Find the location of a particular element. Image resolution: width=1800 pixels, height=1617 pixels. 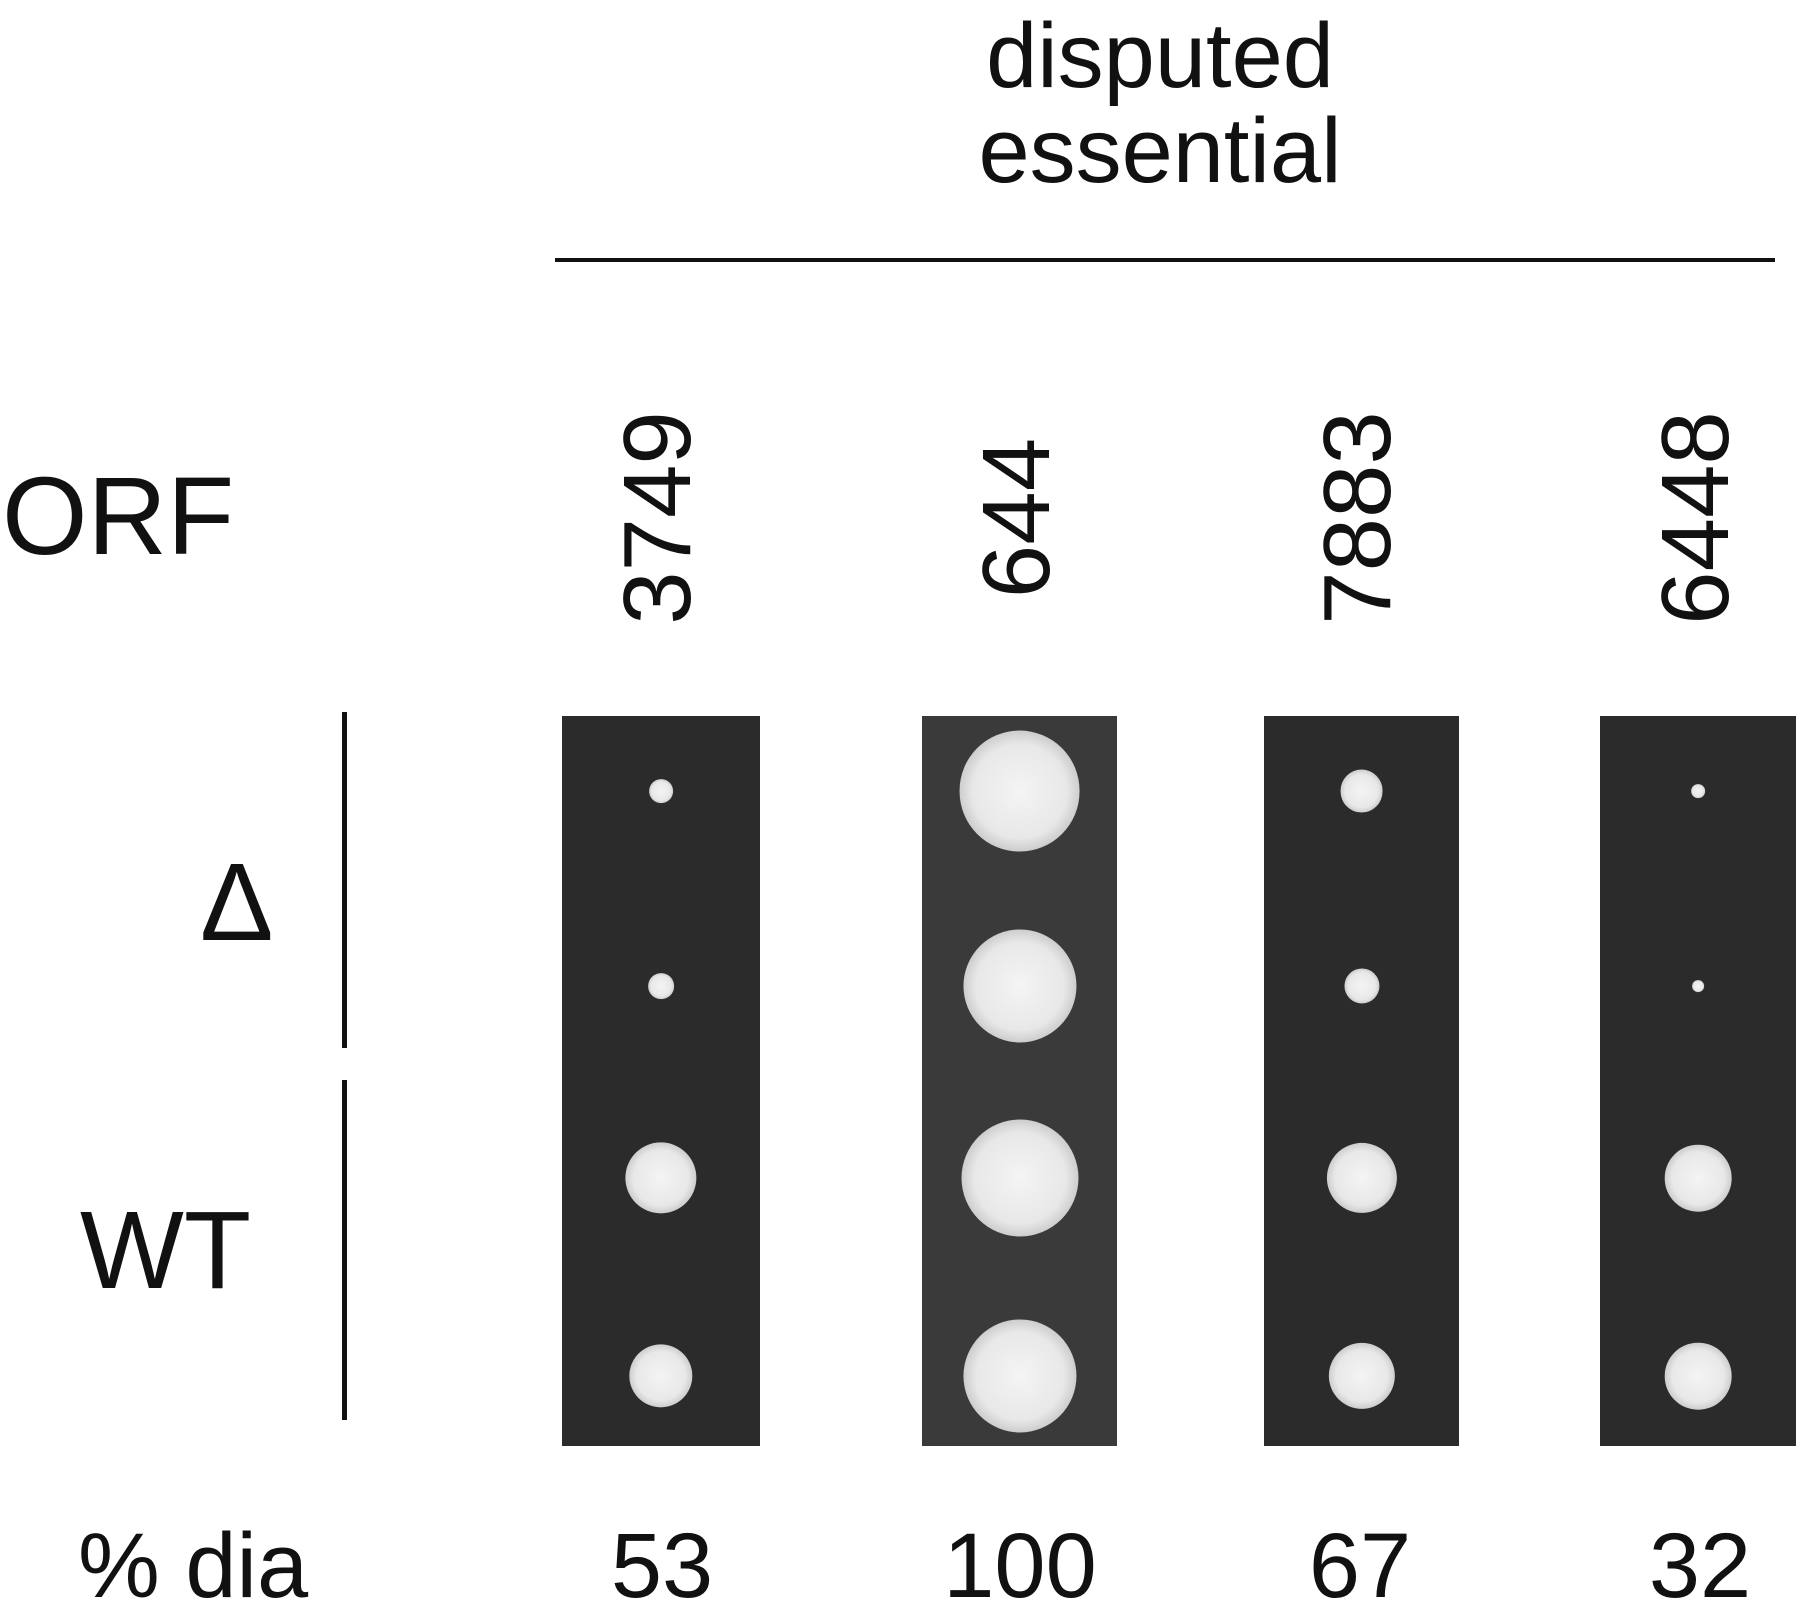

header-label-essential: essential is located at coordinates (1160, 151).